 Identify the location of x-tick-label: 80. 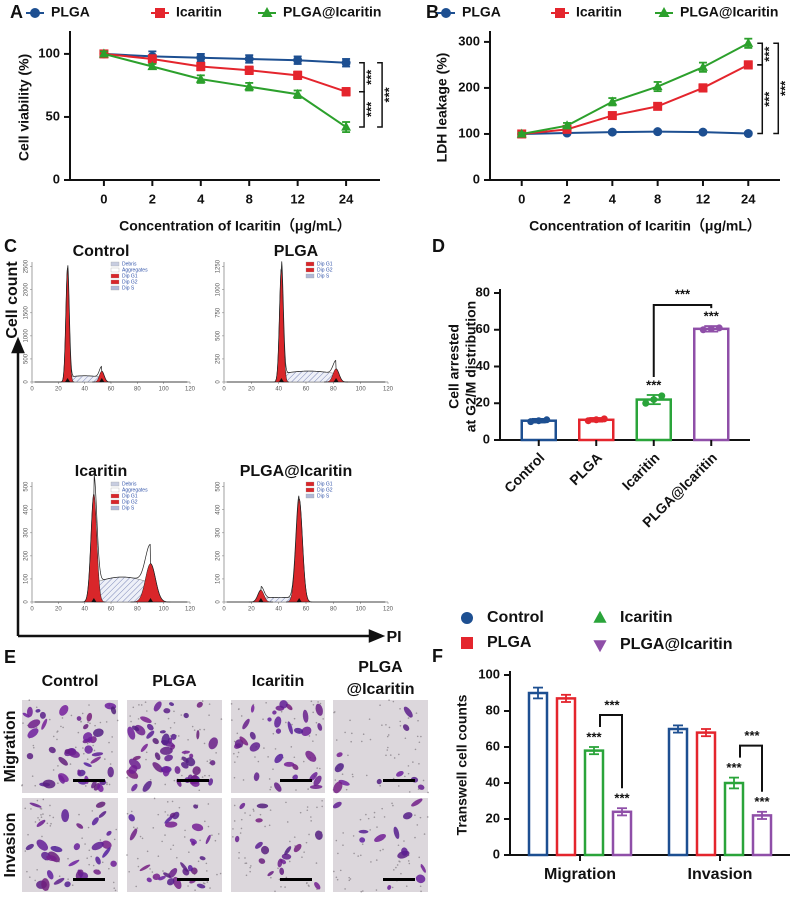
(137, 610).